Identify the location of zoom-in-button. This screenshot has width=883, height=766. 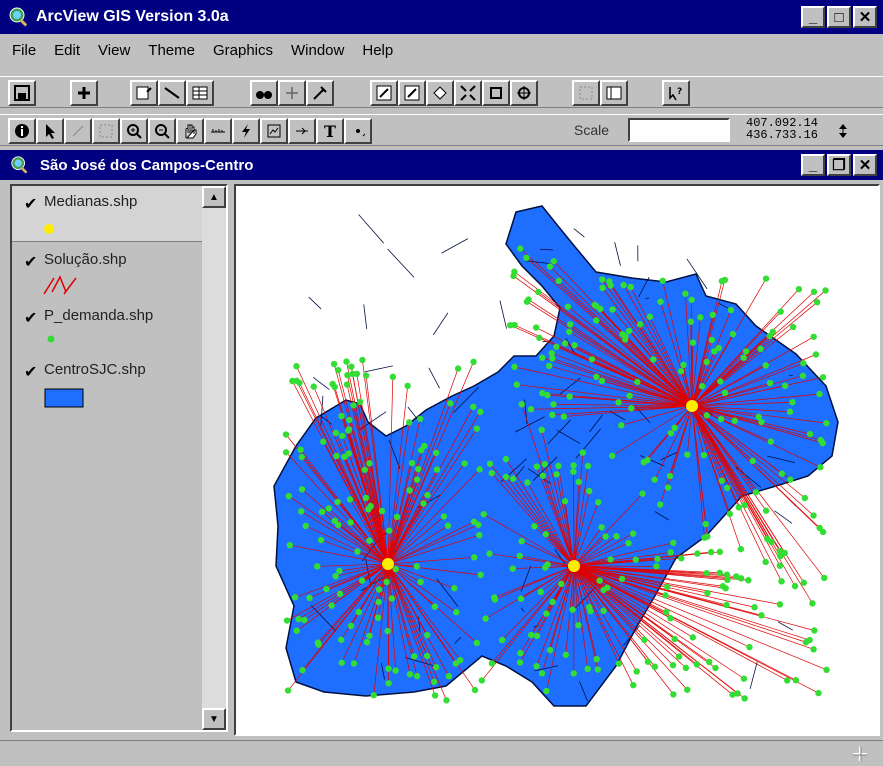
(586, 93).